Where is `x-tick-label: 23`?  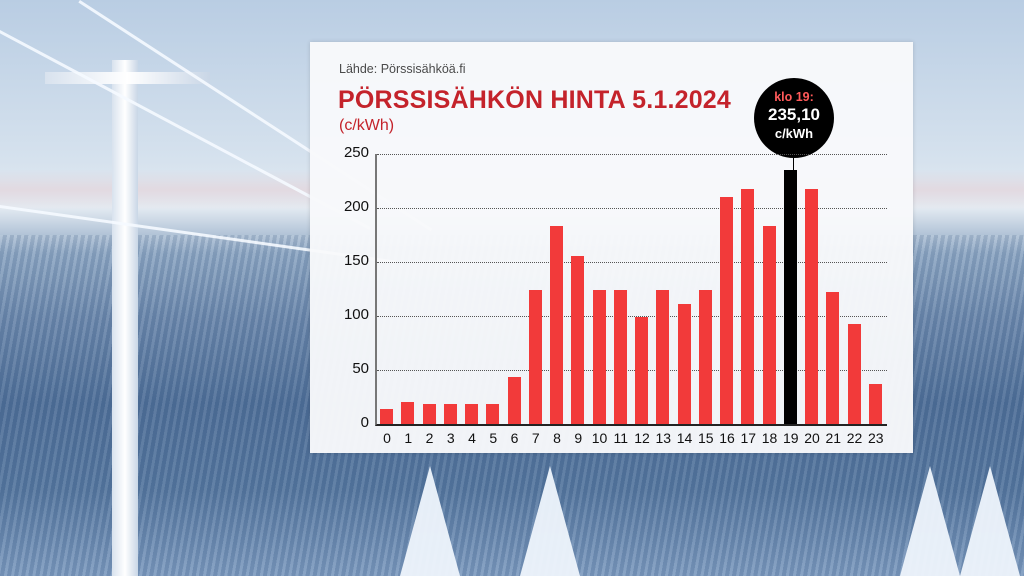
x-tick-label: 23 is located at coordinates (875, 438).